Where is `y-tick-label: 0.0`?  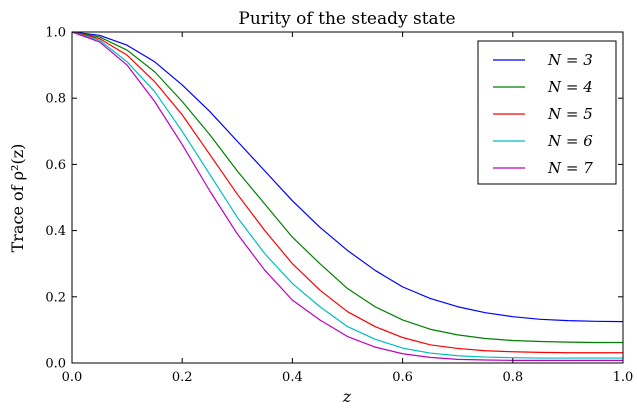
y-tick-label: 0.0 is located at coordinates (55, 364).